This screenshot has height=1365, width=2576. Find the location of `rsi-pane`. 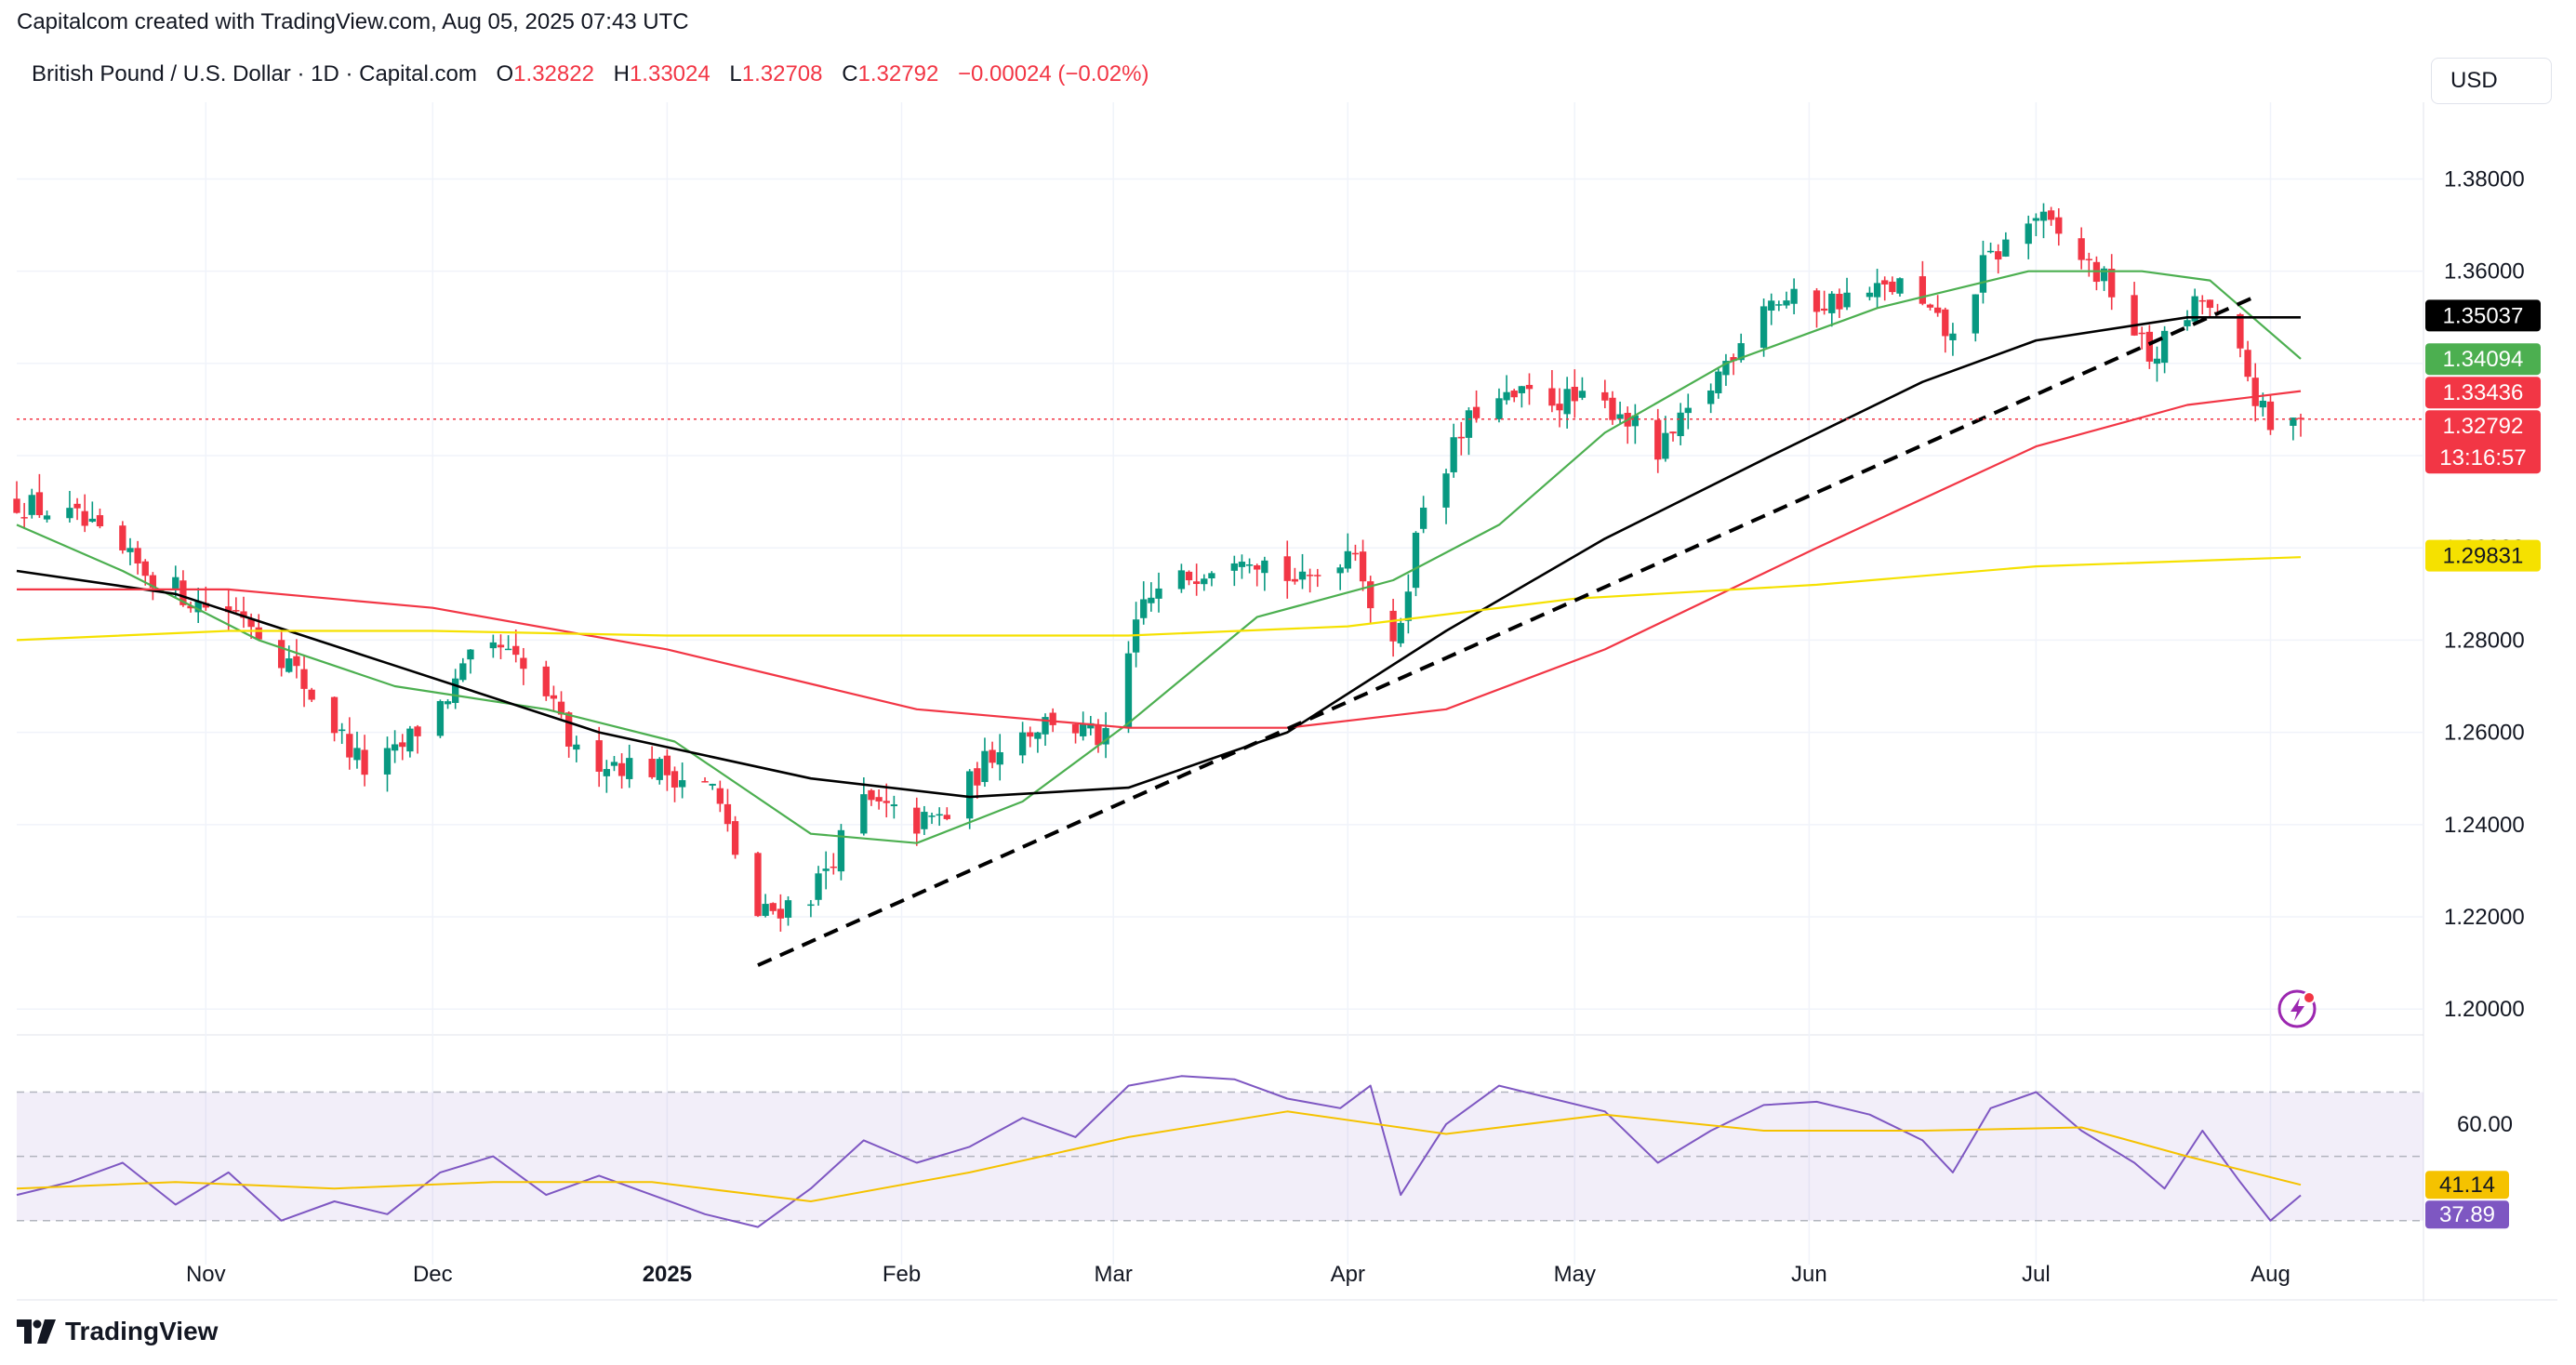

rsi-pane is located at coordinates (1219, 1151).